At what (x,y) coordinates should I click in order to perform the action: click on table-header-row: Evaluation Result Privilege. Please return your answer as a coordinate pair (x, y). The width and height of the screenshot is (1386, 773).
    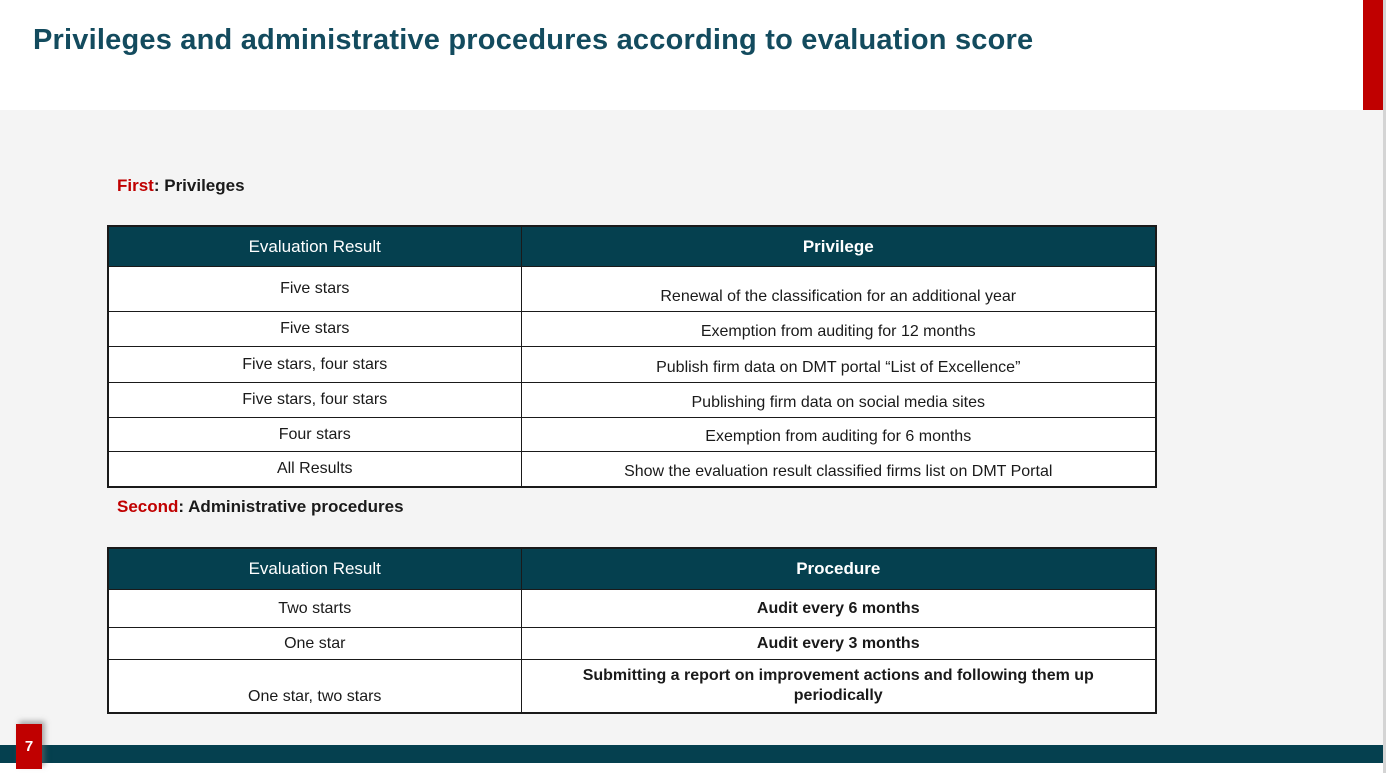
    Looking at the image, I should click on (632, 246).